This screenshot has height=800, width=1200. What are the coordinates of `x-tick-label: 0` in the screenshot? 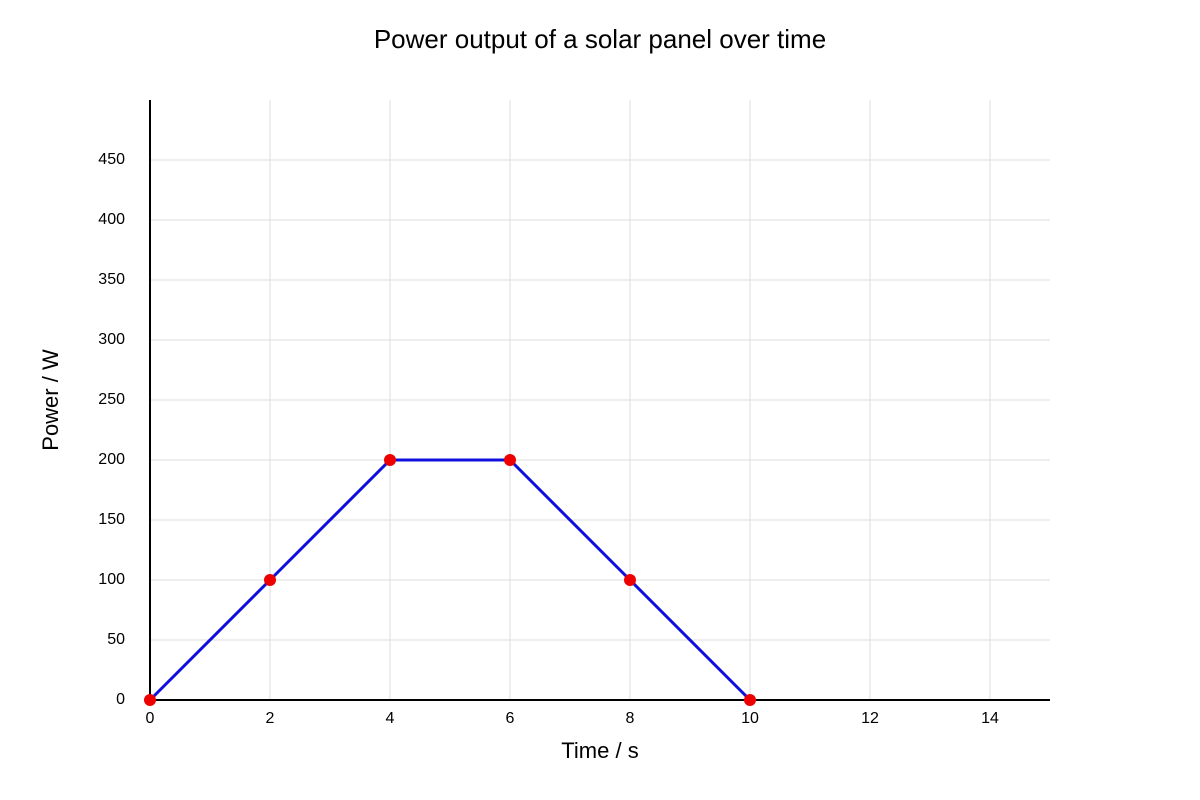 It's located at (150, 718).